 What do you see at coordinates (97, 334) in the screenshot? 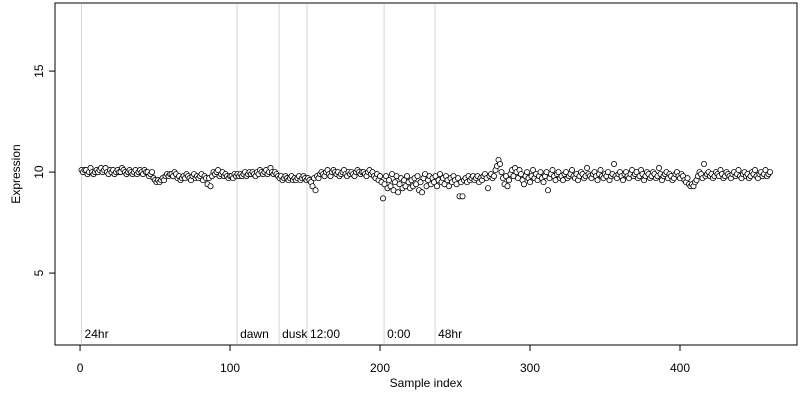
I see `annotation-label: 24hr` at bounding box center [97, 334].